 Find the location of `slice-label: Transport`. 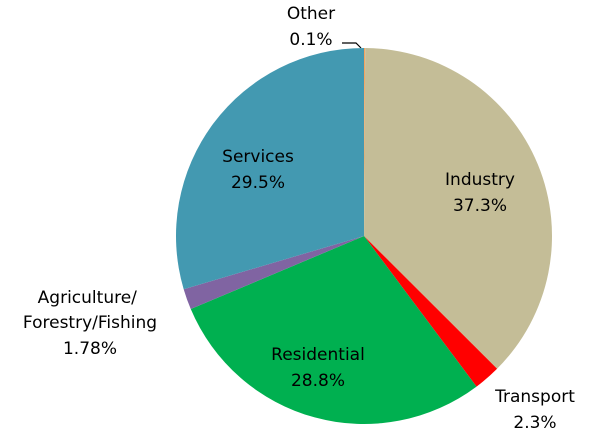

slice-label: Transport is located at coordinates (534, 397).